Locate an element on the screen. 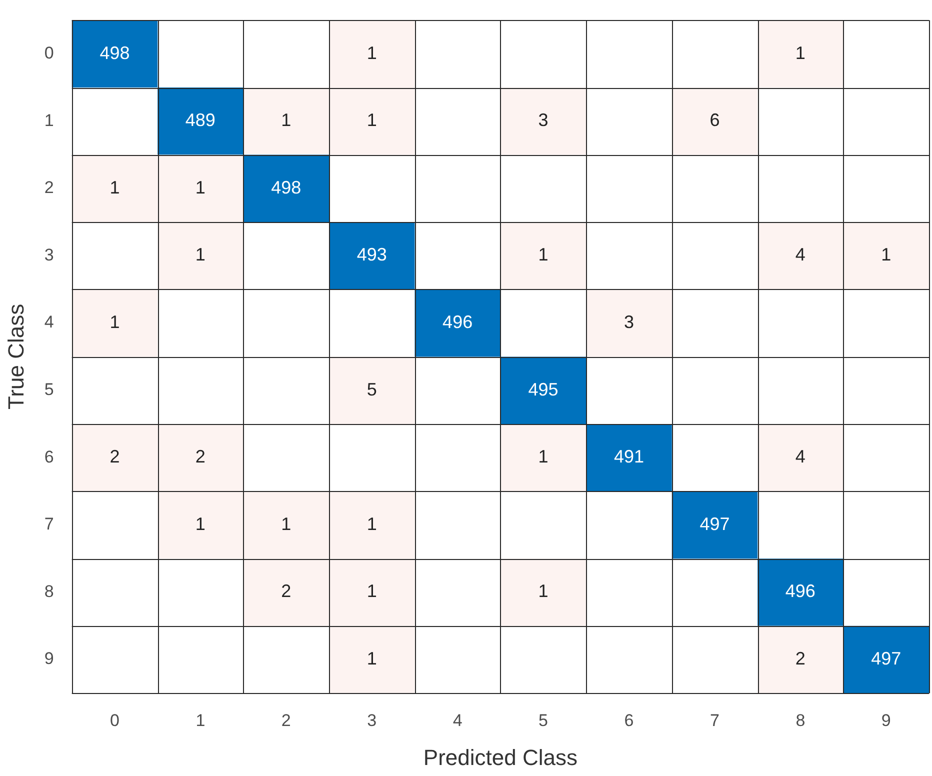 The image size is (932, 776). x-tick-label: 5 is located at coordinates (543, 720).